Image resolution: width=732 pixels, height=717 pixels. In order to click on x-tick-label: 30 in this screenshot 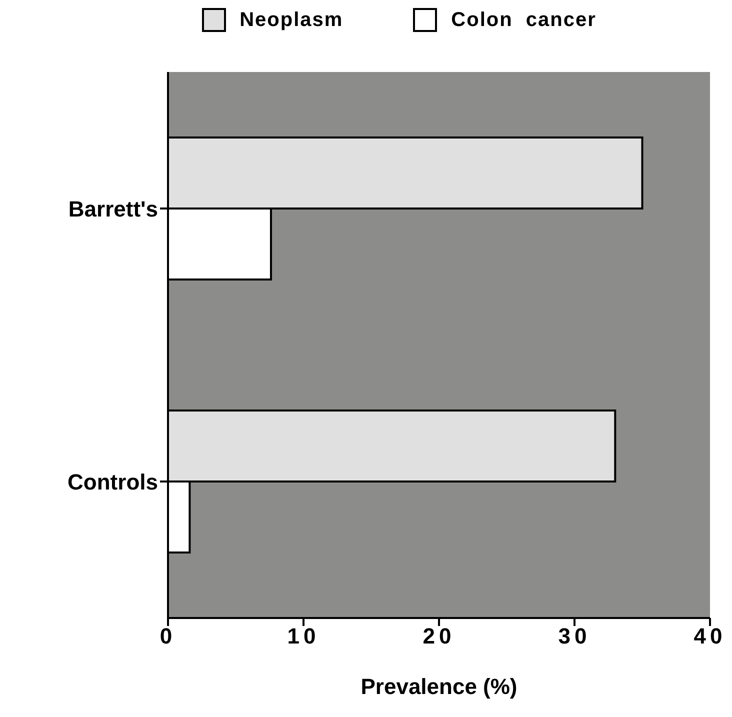, I will do `click(574, 636)`.